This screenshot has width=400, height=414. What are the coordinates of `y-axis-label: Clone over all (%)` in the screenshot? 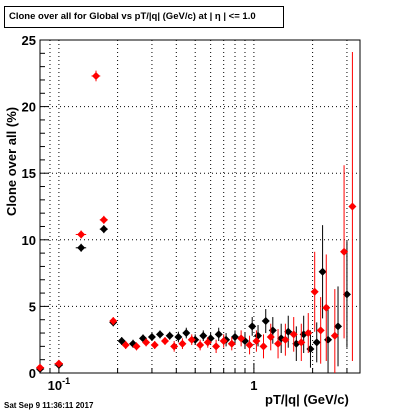 It's located at (11, 161).